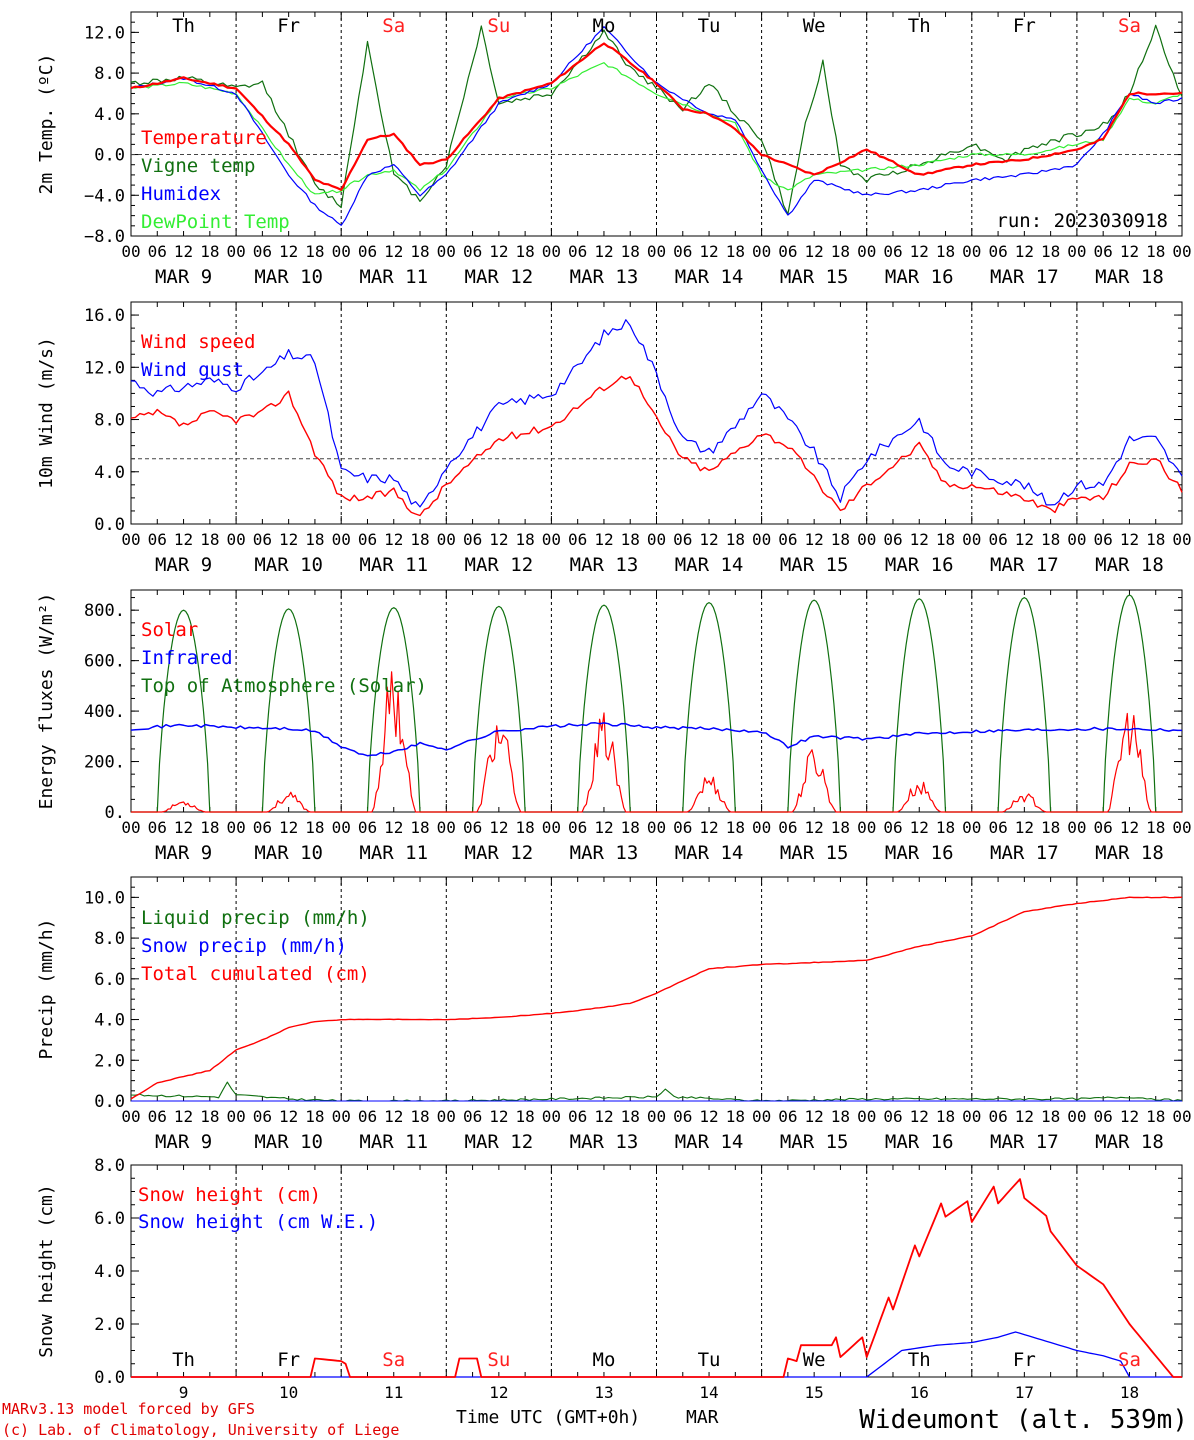 The image size is (1194, 1440). Describe the element at coordinates (46, 124) in the screenshot. I see `y-axis-label: 2m Temp. (ºC)` at that location.